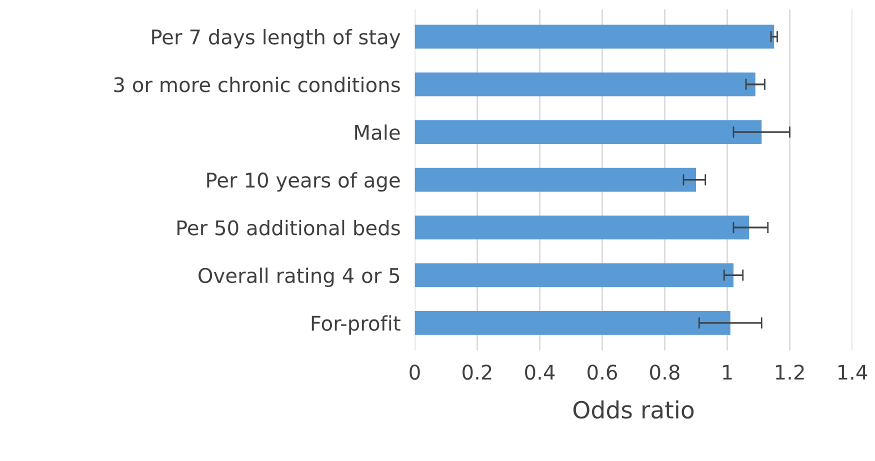  Describe the element at coordinates (276, 38) in the screenshot. I see `y-tick-label: Per 7 days length of stay` at that location.